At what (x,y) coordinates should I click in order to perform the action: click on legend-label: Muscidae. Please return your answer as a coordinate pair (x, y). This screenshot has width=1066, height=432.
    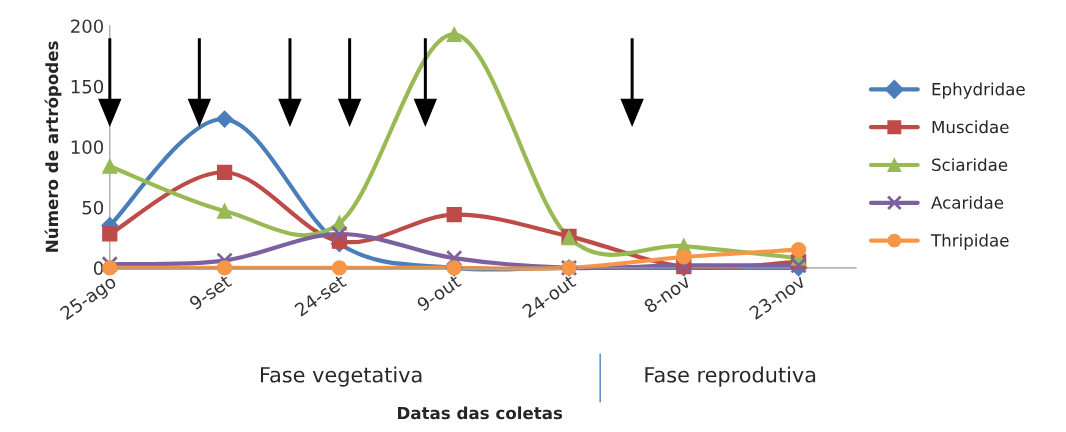
    Looking at the image, I should click on (970, 127).